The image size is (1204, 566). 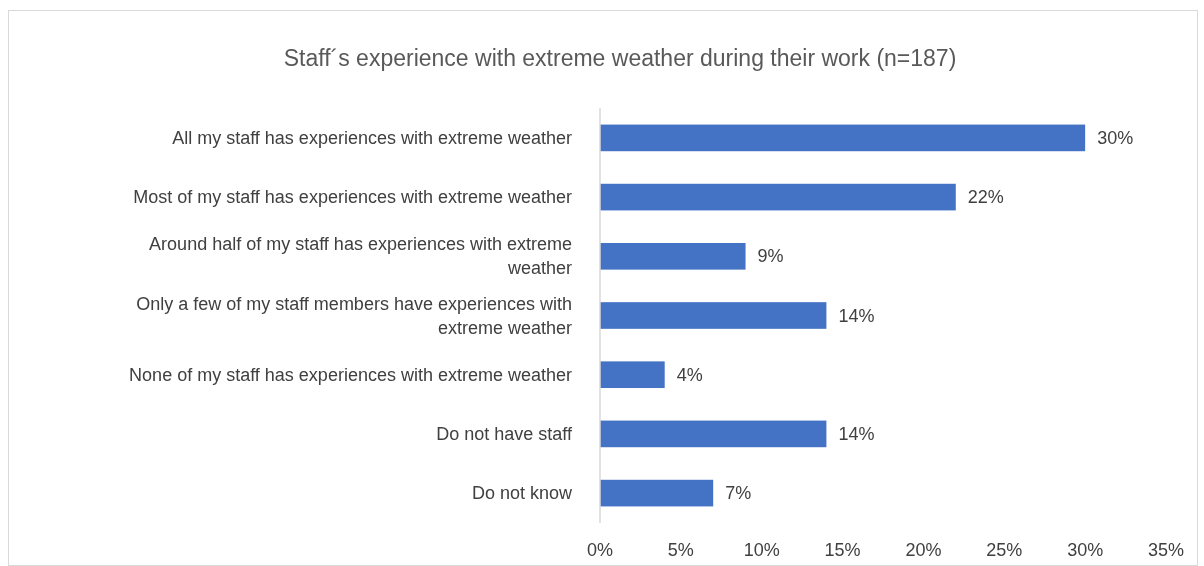 I want to click on x-tick-label: 20%, so click(x=923, y=550).